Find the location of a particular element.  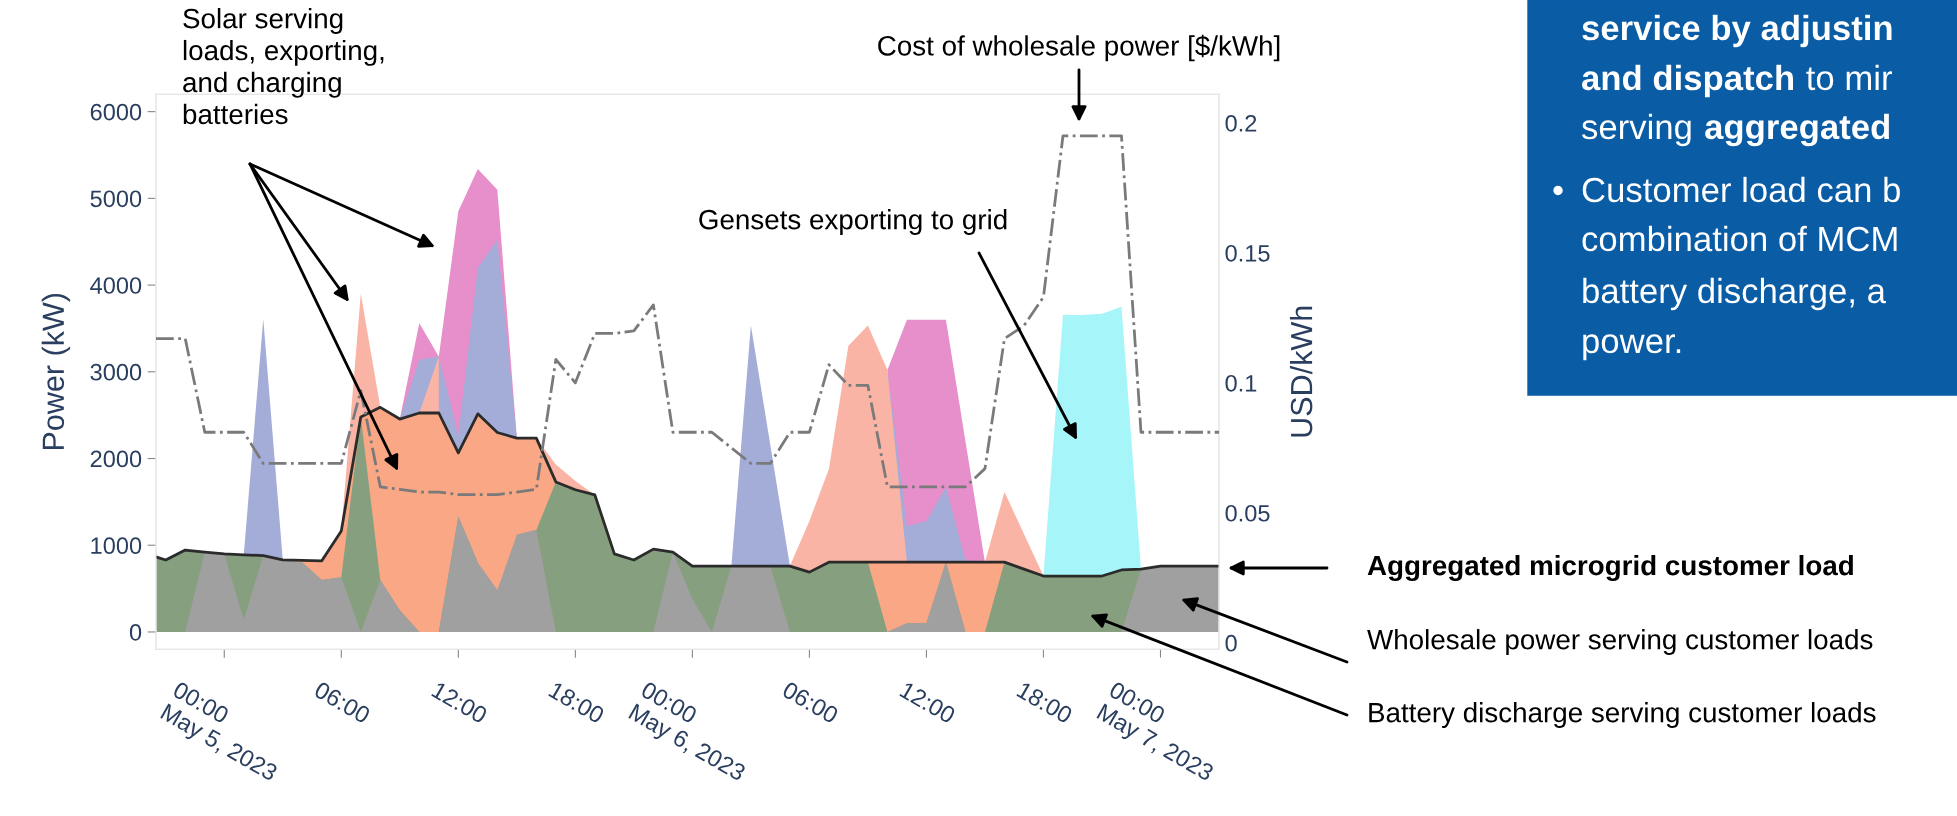

text: Battery discharge serving customer loads is located at coordinates (1622, 715).